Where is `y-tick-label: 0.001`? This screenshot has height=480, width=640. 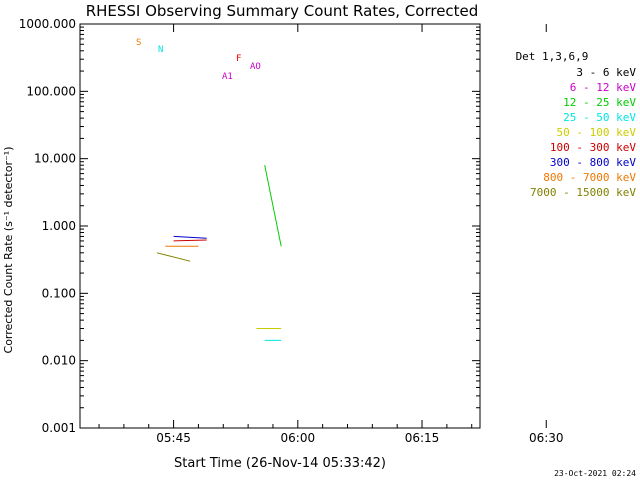
y-tick-label: 0.001 is located at coordinates (59, 428).